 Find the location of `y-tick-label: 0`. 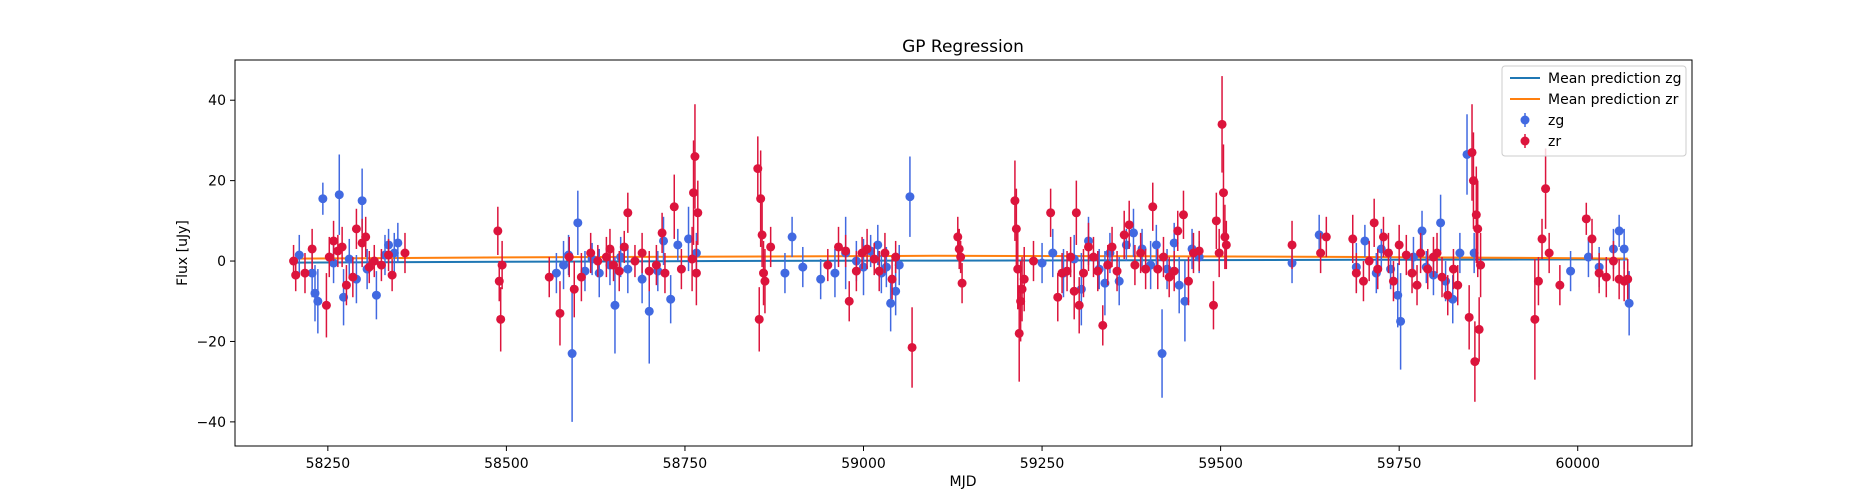

y-tick-label: 0 is located at coordinates (221, 262).